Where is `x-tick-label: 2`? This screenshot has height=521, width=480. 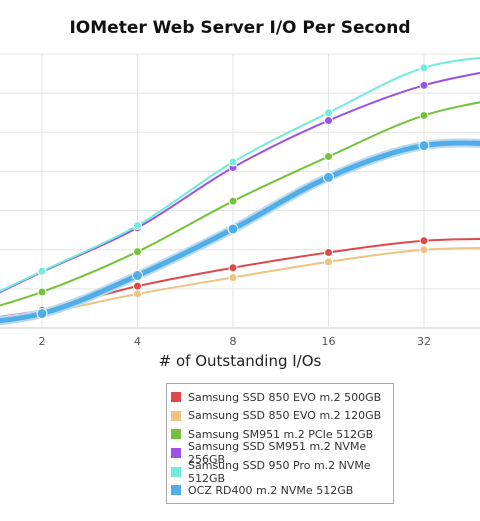
x-tick-label: 2 is located at coordinates (42, 341).